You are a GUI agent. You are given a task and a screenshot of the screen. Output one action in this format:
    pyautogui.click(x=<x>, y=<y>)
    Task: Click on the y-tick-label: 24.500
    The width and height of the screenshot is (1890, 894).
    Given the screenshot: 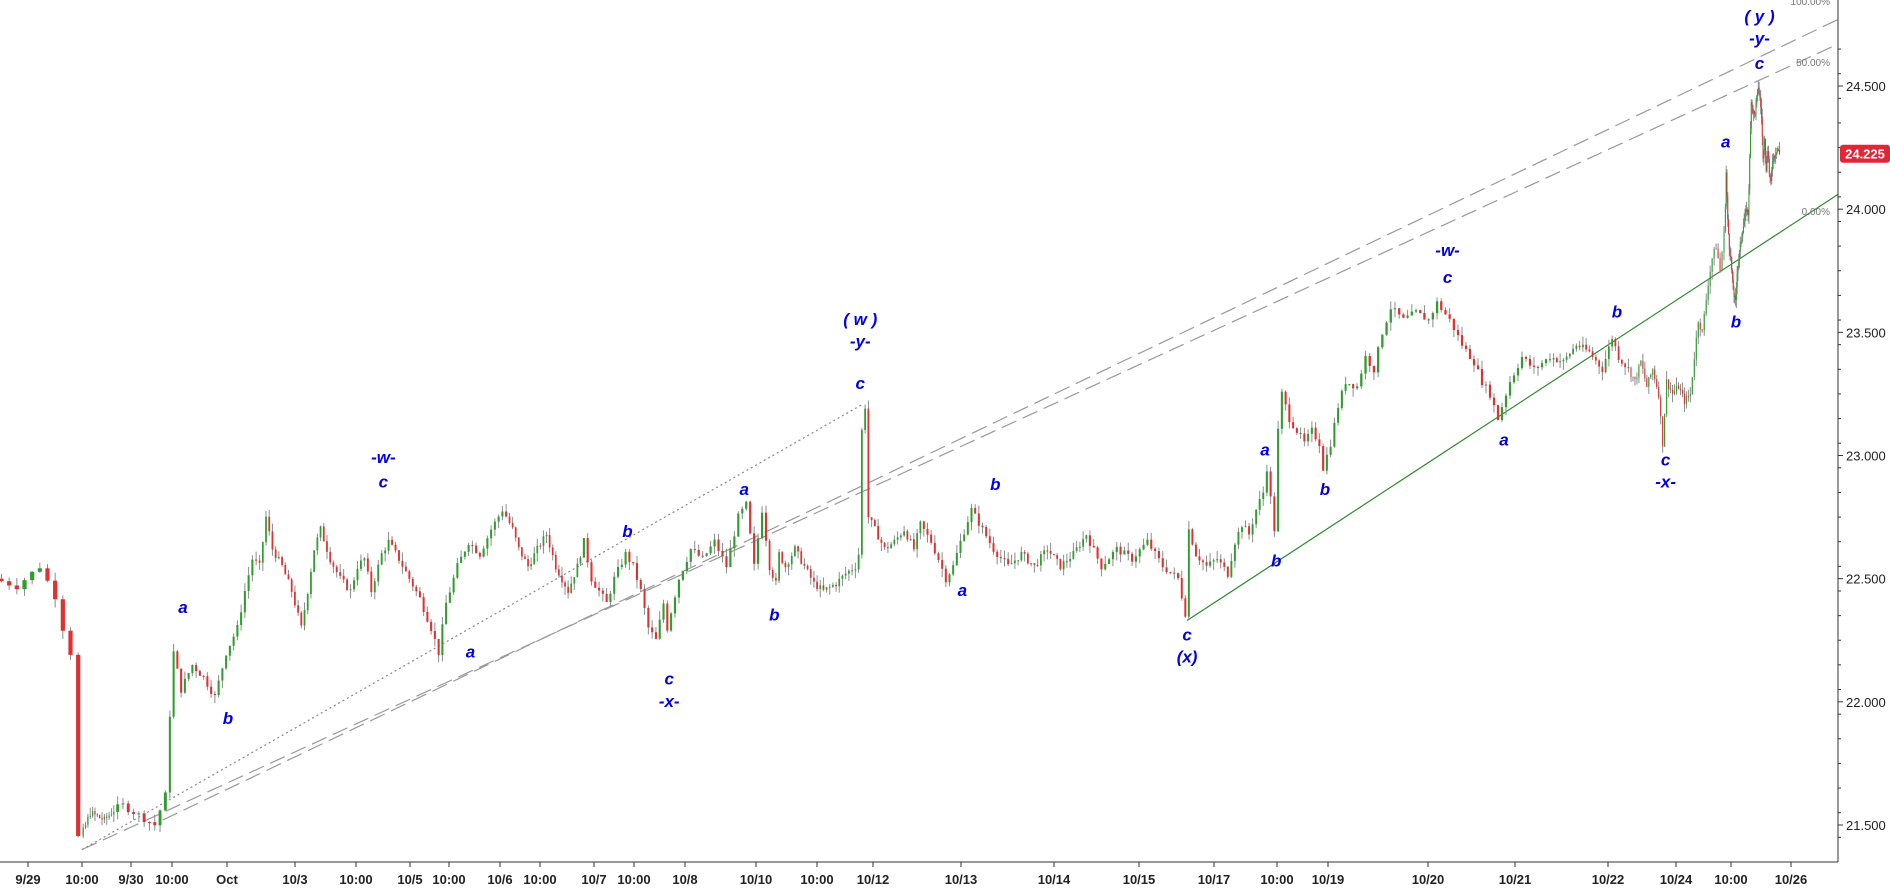 What is the action you would take?
    pyautogui.click(x=1866, y=86)
    